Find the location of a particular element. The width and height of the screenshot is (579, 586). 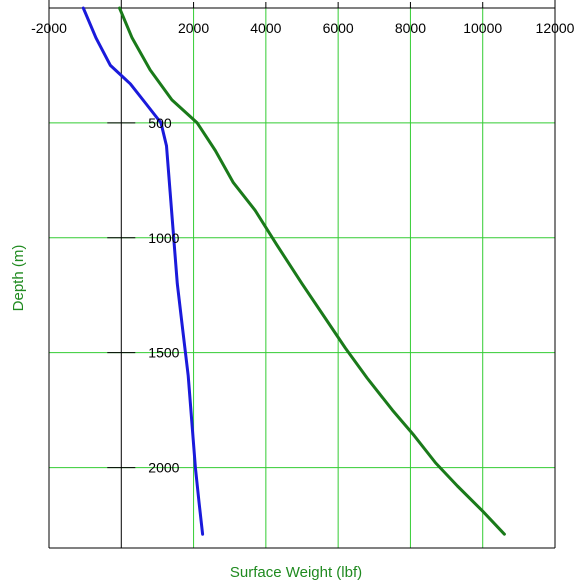

x-tick-label: 2000 is located at coordinates (193, 28).